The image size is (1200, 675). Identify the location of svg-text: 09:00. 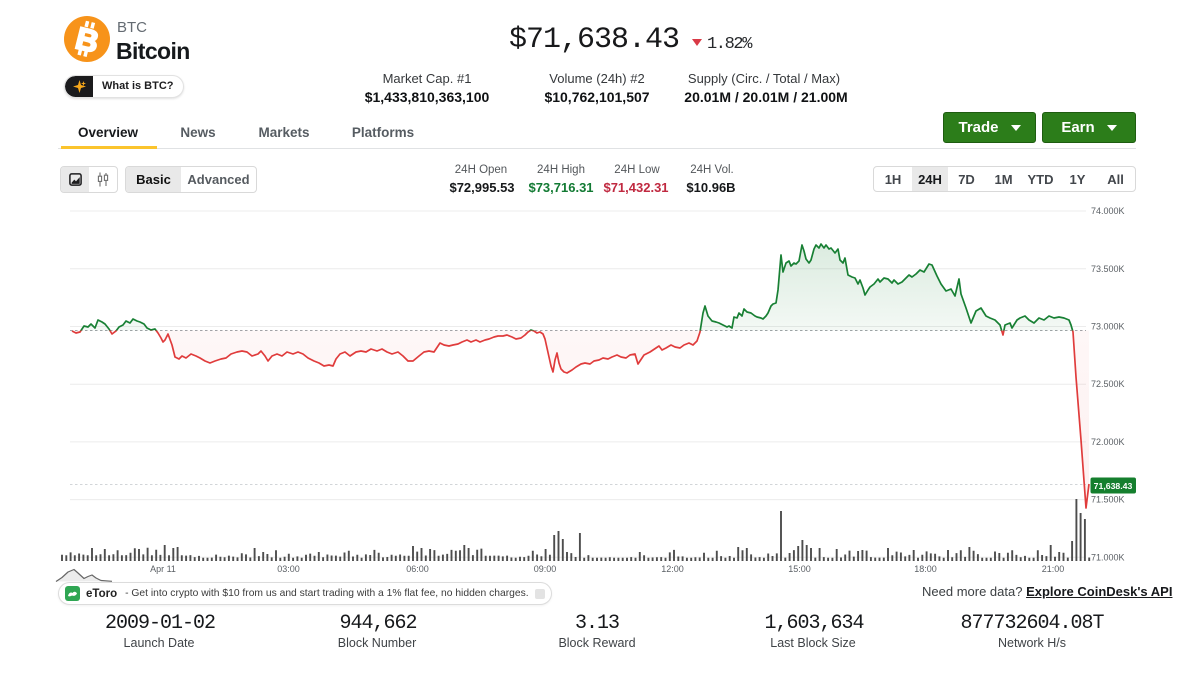
(545, 569).